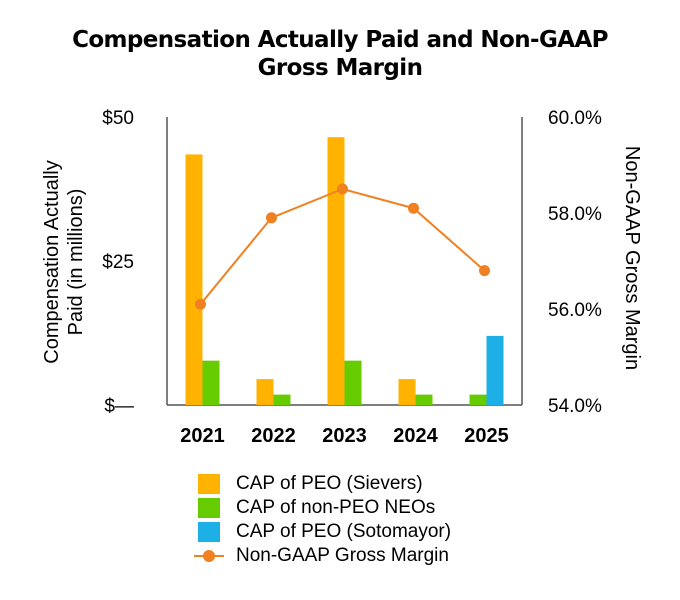 Image resolution: width=680 pixels, height=600 pixels. I want to click on legend-marker-gross-margin, so click(209, 556).